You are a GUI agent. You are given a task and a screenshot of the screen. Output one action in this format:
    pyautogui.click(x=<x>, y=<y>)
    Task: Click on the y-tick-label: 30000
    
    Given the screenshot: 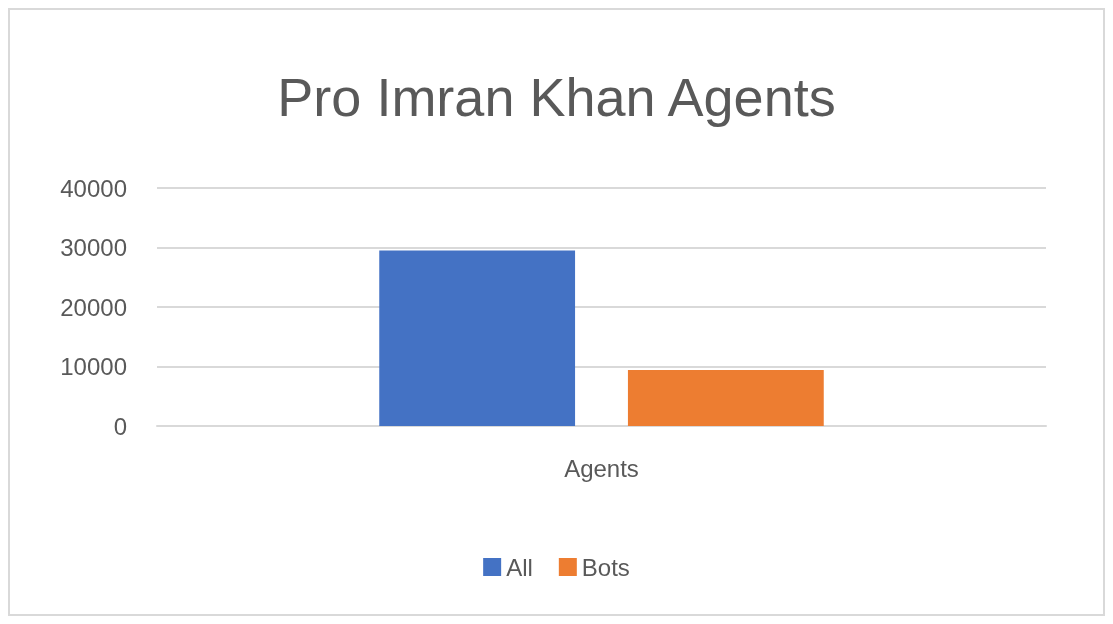 What is the action you would take?
    pyautogui.click(x=93, y=247)
    